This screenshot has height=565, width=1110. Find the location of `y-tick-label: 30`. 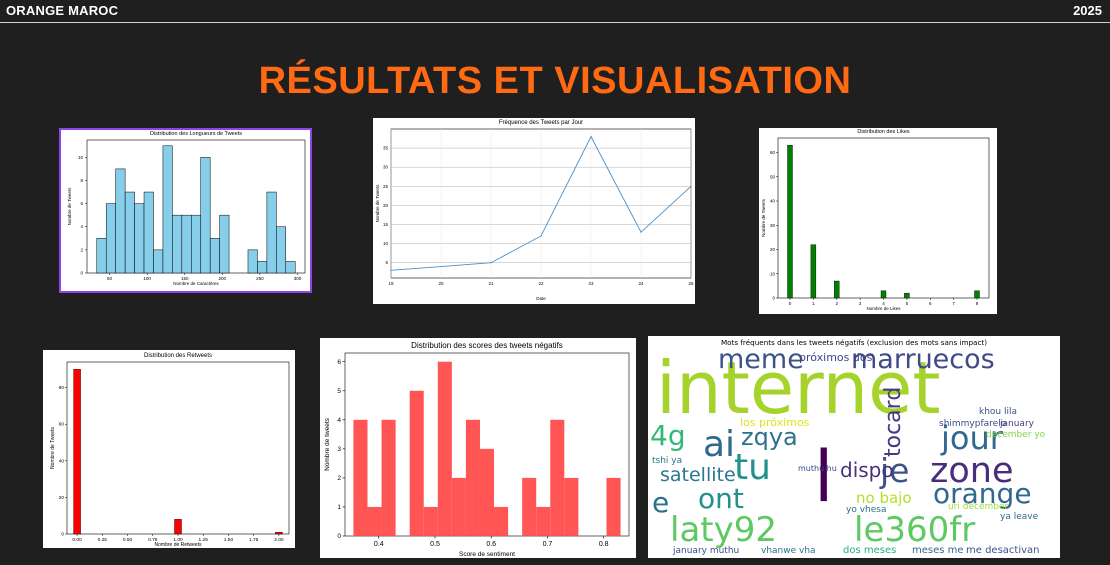

y-tick-label: 30 is located at coordinates (386, 167).